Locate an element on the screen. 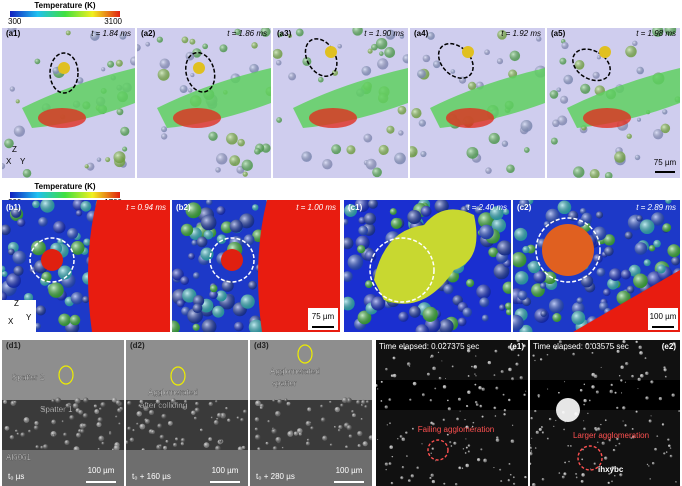 Image resolution: width=682 pixels, height=486 pixels. panel-bg is located at coordinates (605, 413).